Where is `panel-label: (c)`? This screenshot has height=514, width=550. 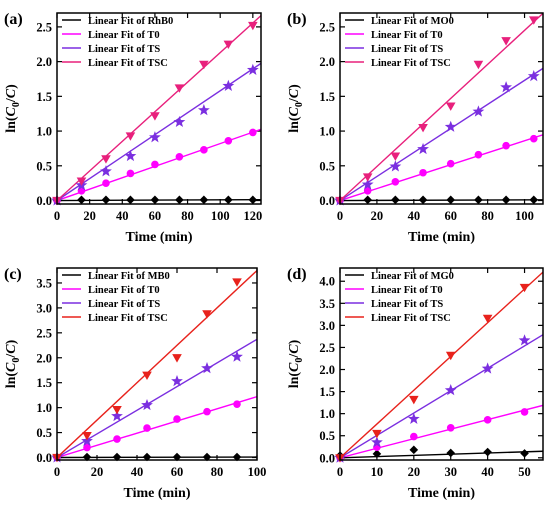
panel-label: (c) is located at coordinates (13, 274).